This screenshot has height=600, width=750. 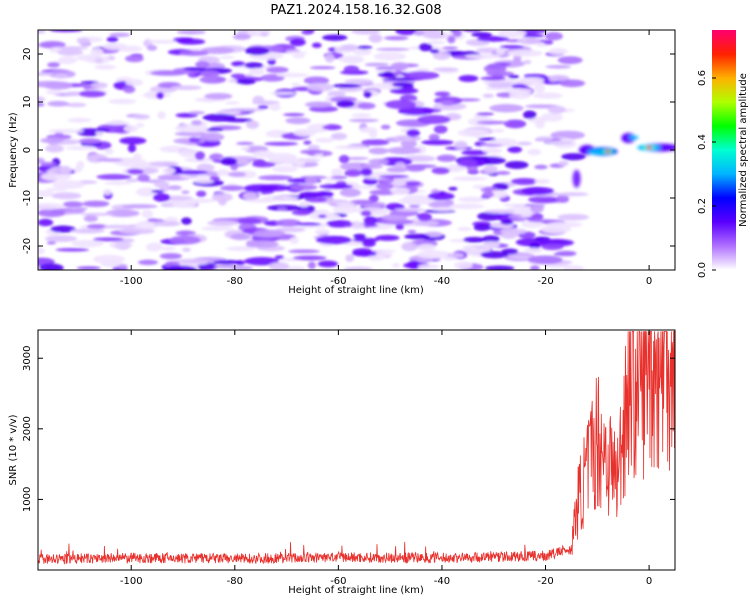 What do you see at coordinates (356, 290) in the screenshot?
I see `spectrogram-xlabel: Height of straight line (km)` at bounding box center [356, 290].